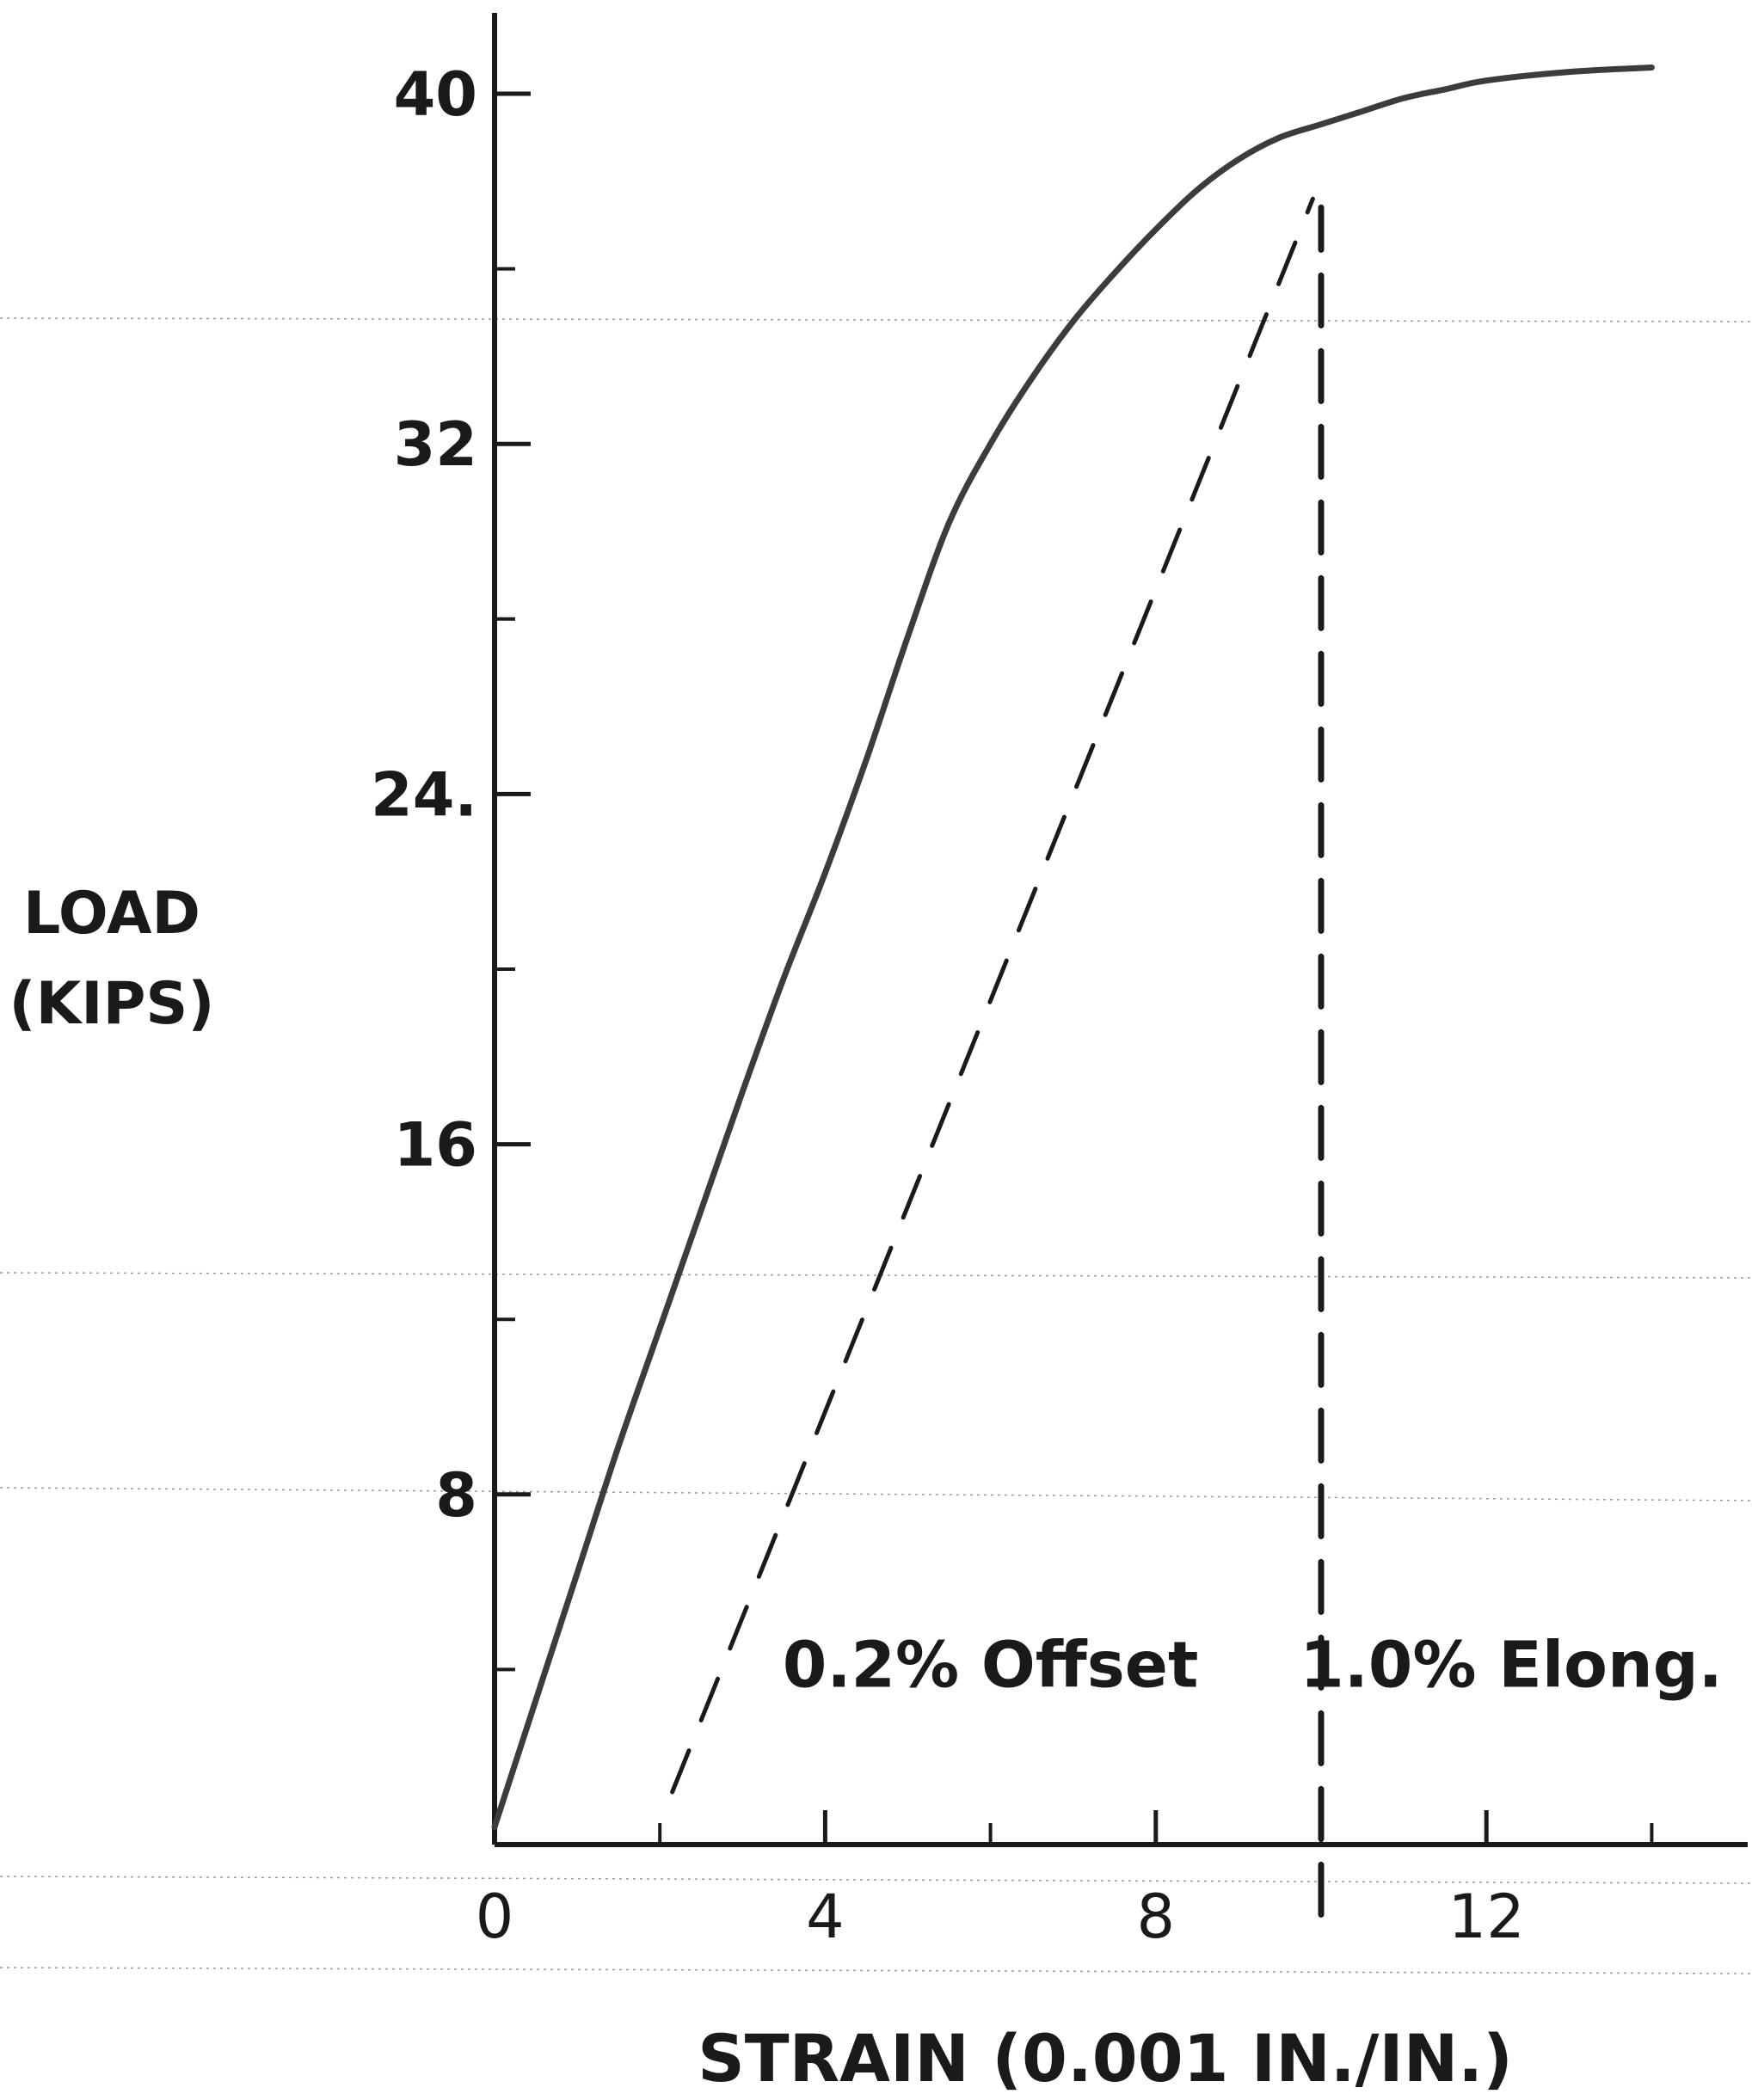 Image resolution: width=1752 pixels, height=2100 pixels. Describe the element at coordinates (990, 1665) in the screenshot. I see `annotation-offset: 0.2% Offset` at that location.